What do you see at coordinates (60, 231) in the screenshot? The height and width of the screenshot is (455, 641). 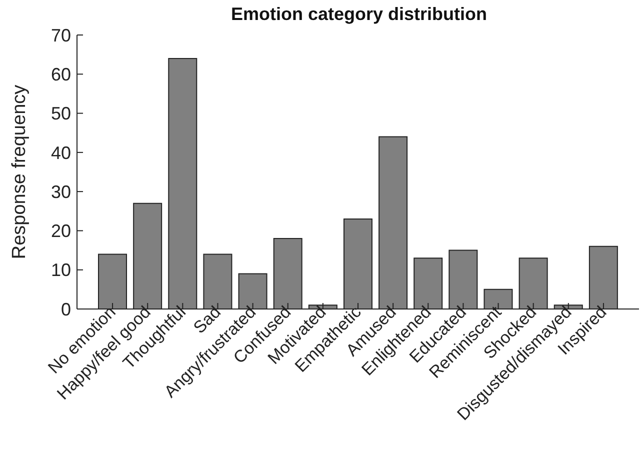 I see `y-tick-label: 20` at bounding box center [60, 231].